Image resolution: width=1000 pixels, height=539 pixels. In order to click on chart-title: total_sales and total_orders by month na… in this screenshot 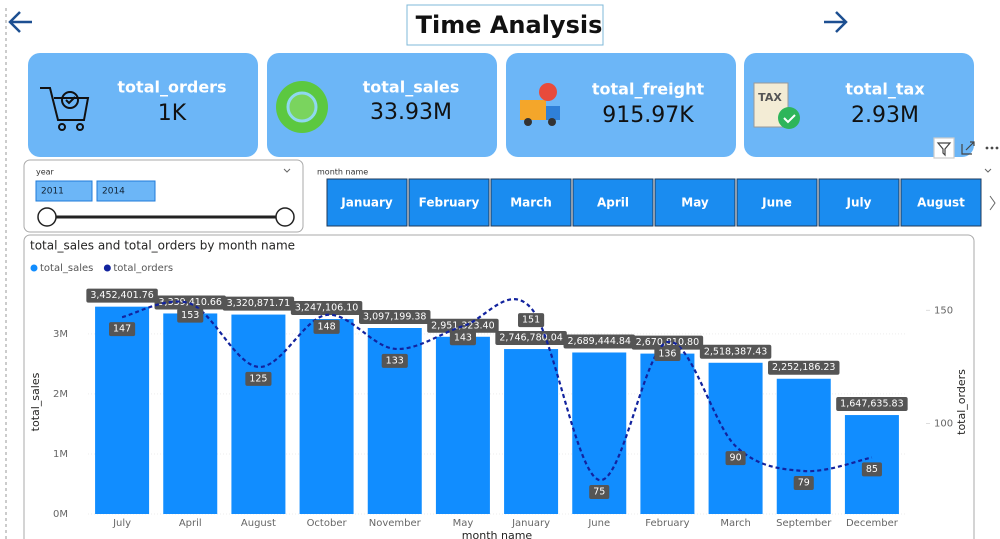, I will do `click(162, 246)`.